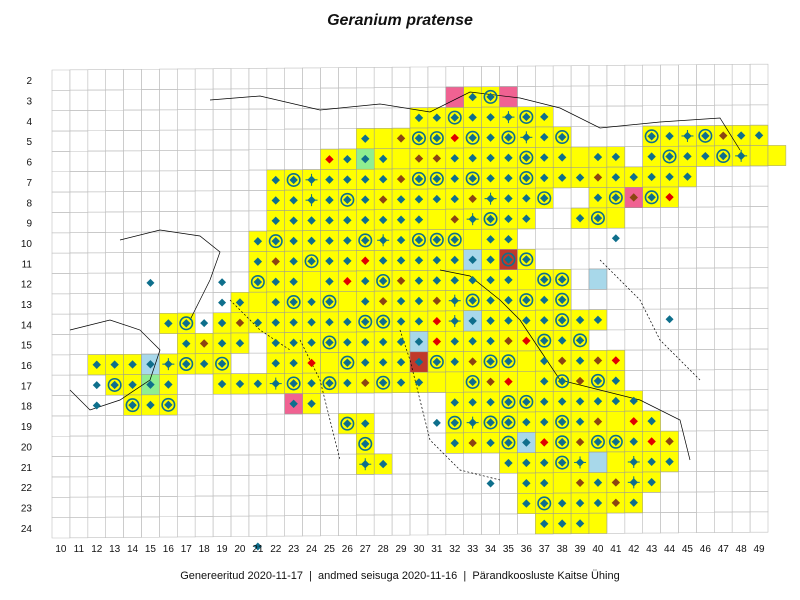 The width and height of the screenshot is (800, 600). What do you see at coordinates (29, 224) in the screenshot?
I see `row-label: 9` at bounding box center [29, 224].